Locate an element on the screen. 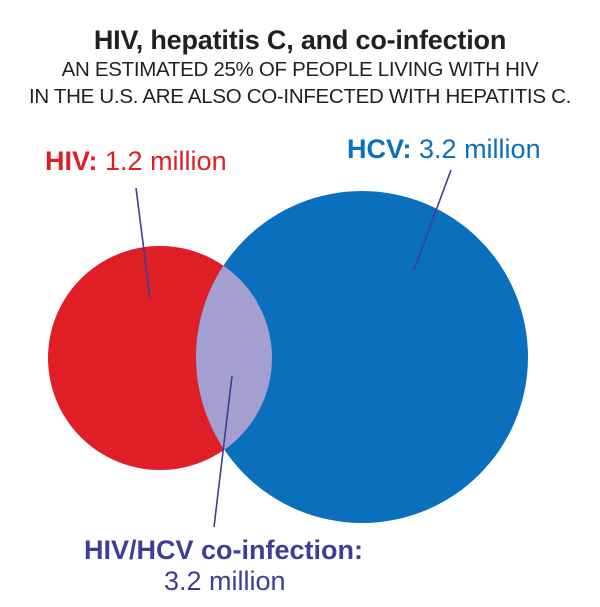 The width and height of the screenshot is (600, 607). hcv-label-key: HCV: is located at coordinates (379, 149).